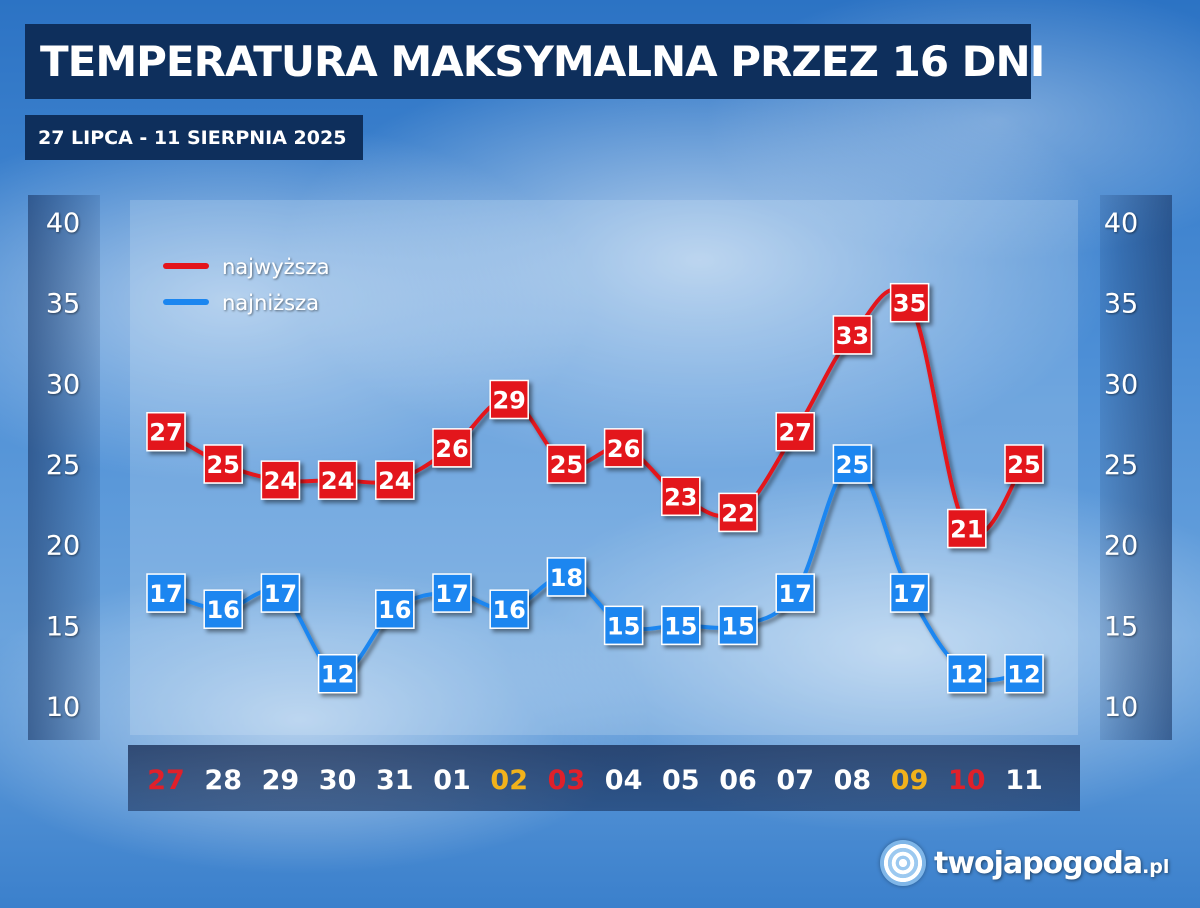  Describe the element at coordinates (1121, 546) in the screenshot. I see `y-tick-right-20: 20` at that location.